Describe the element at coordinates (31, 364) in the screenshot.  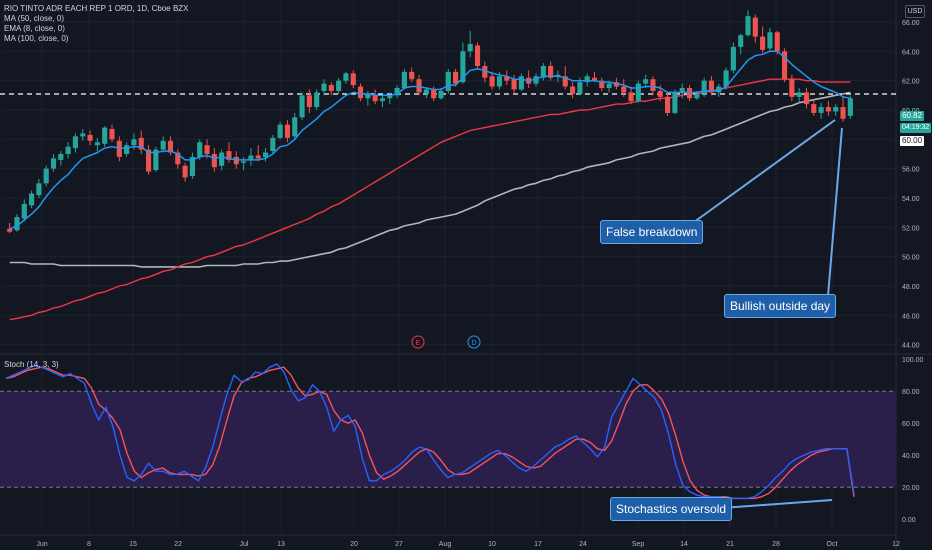
I see `stochastic-title: Stoch (14, 3, 3)` at that location.